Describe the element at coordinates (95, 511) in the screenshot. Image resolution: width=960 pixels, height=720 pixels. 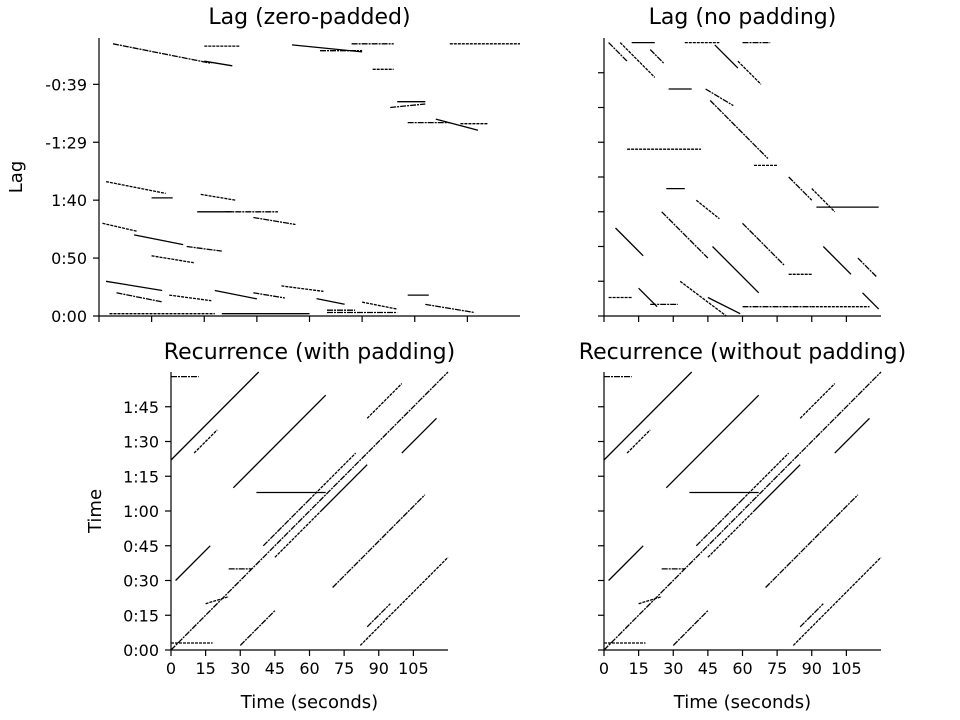
I see `y-axis-label: Time` at that location.